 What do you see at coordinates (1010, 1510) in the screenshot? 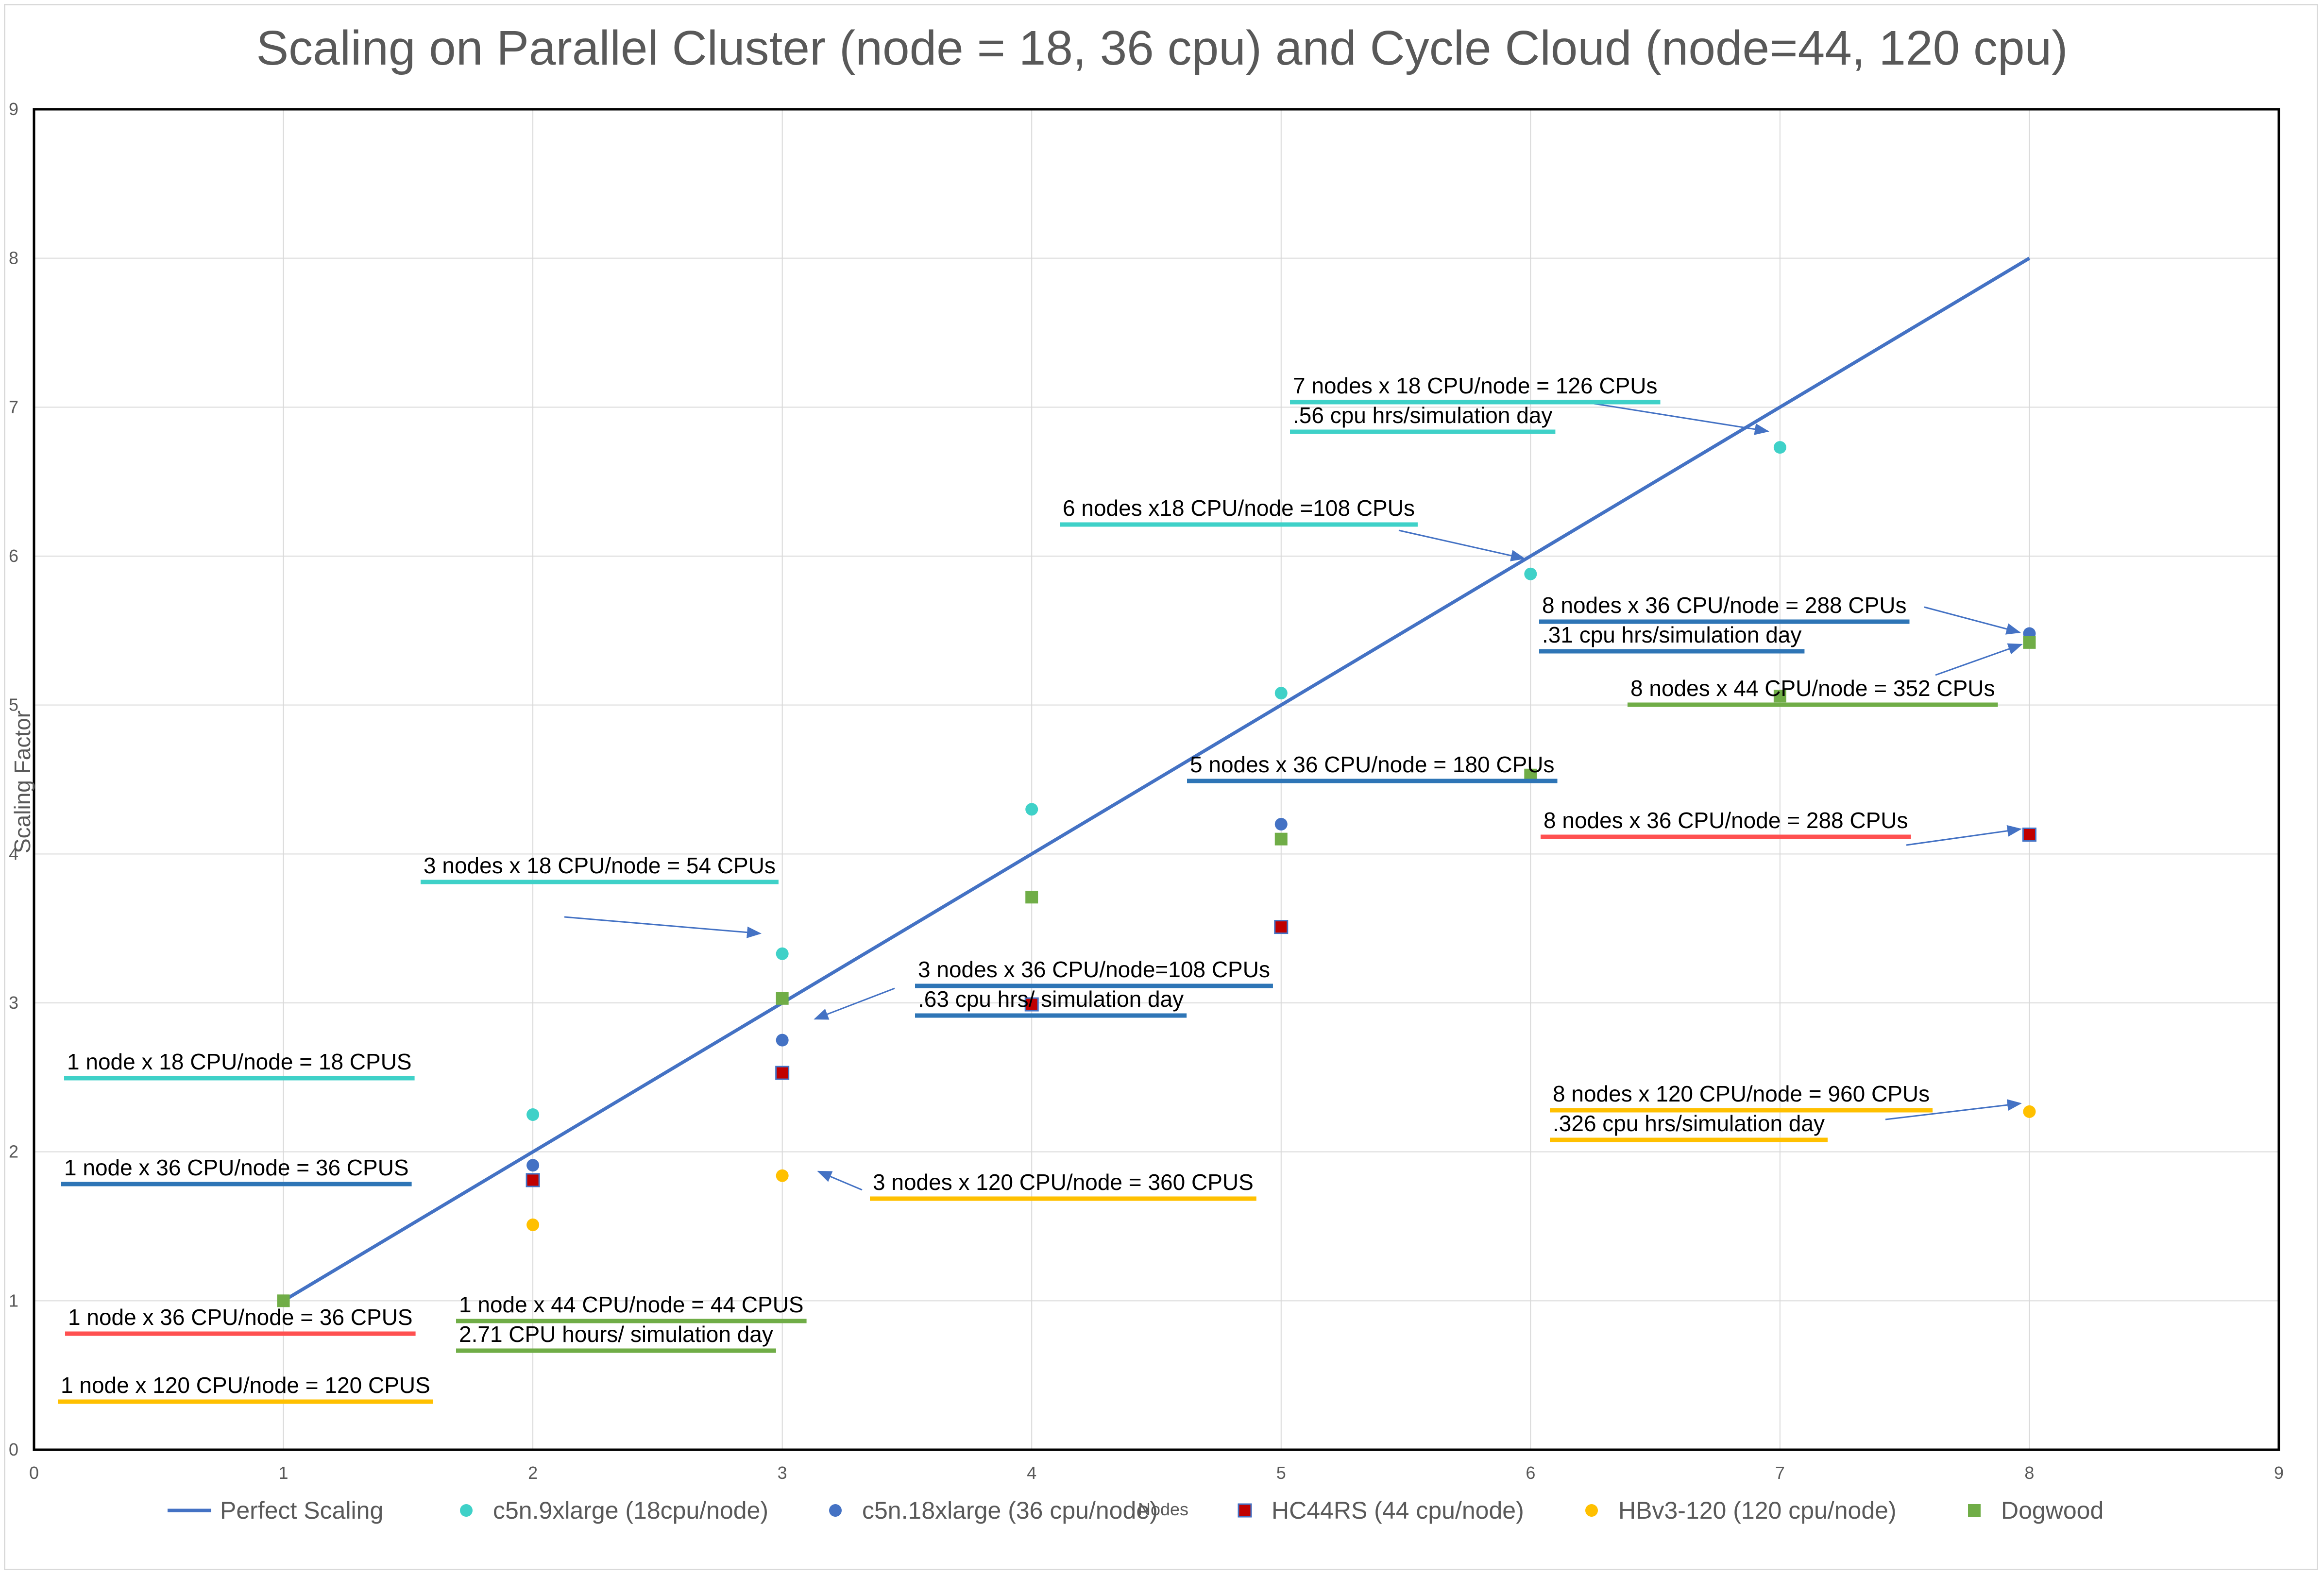
I see `legend-label: c5n.18xlarge (36 cpu/node)` at bounding box center [1010, 1510].